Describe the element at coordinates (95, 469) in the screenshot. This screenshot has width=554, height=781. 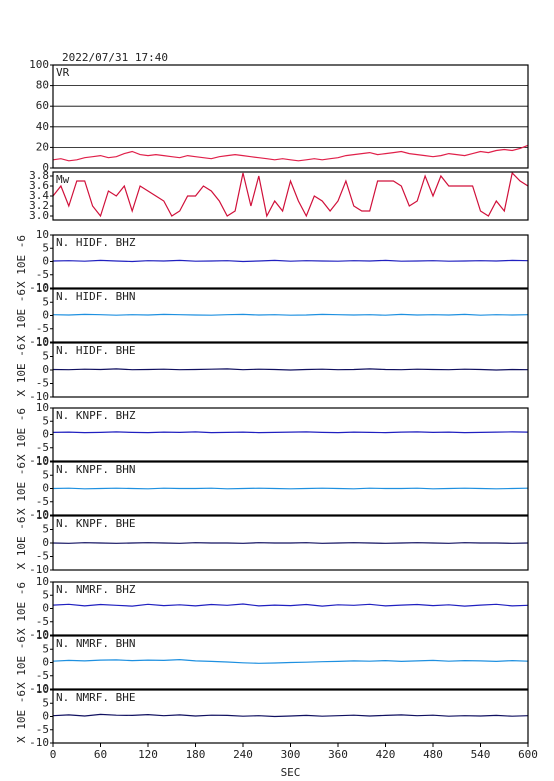
I see `panel-label: N. KNPF. BHN` at that location.